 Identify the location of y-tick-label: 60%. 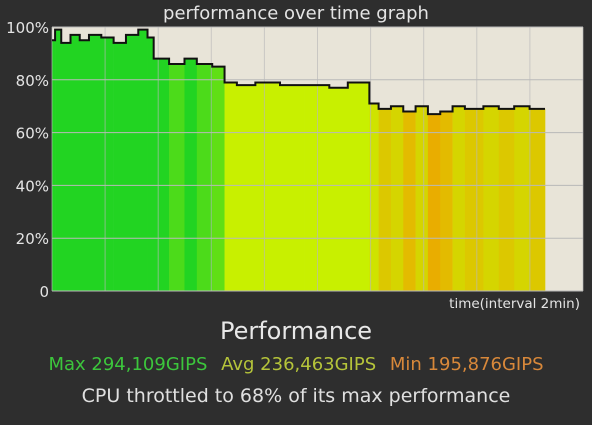
(32, 134).